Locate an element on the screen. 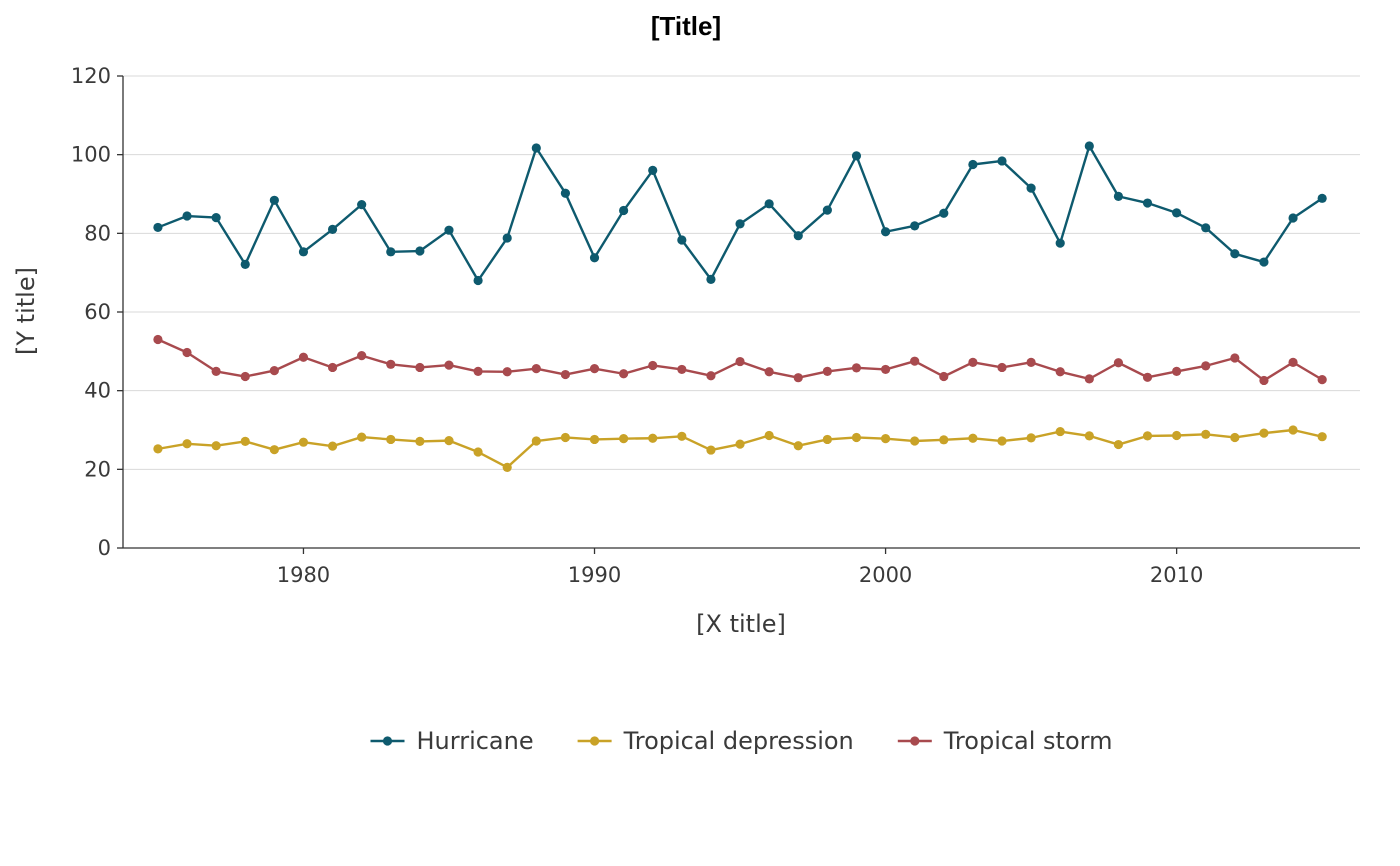 The image size is (1400, 866). x-tick-label: 1980 is located at coordinates (303, 575).